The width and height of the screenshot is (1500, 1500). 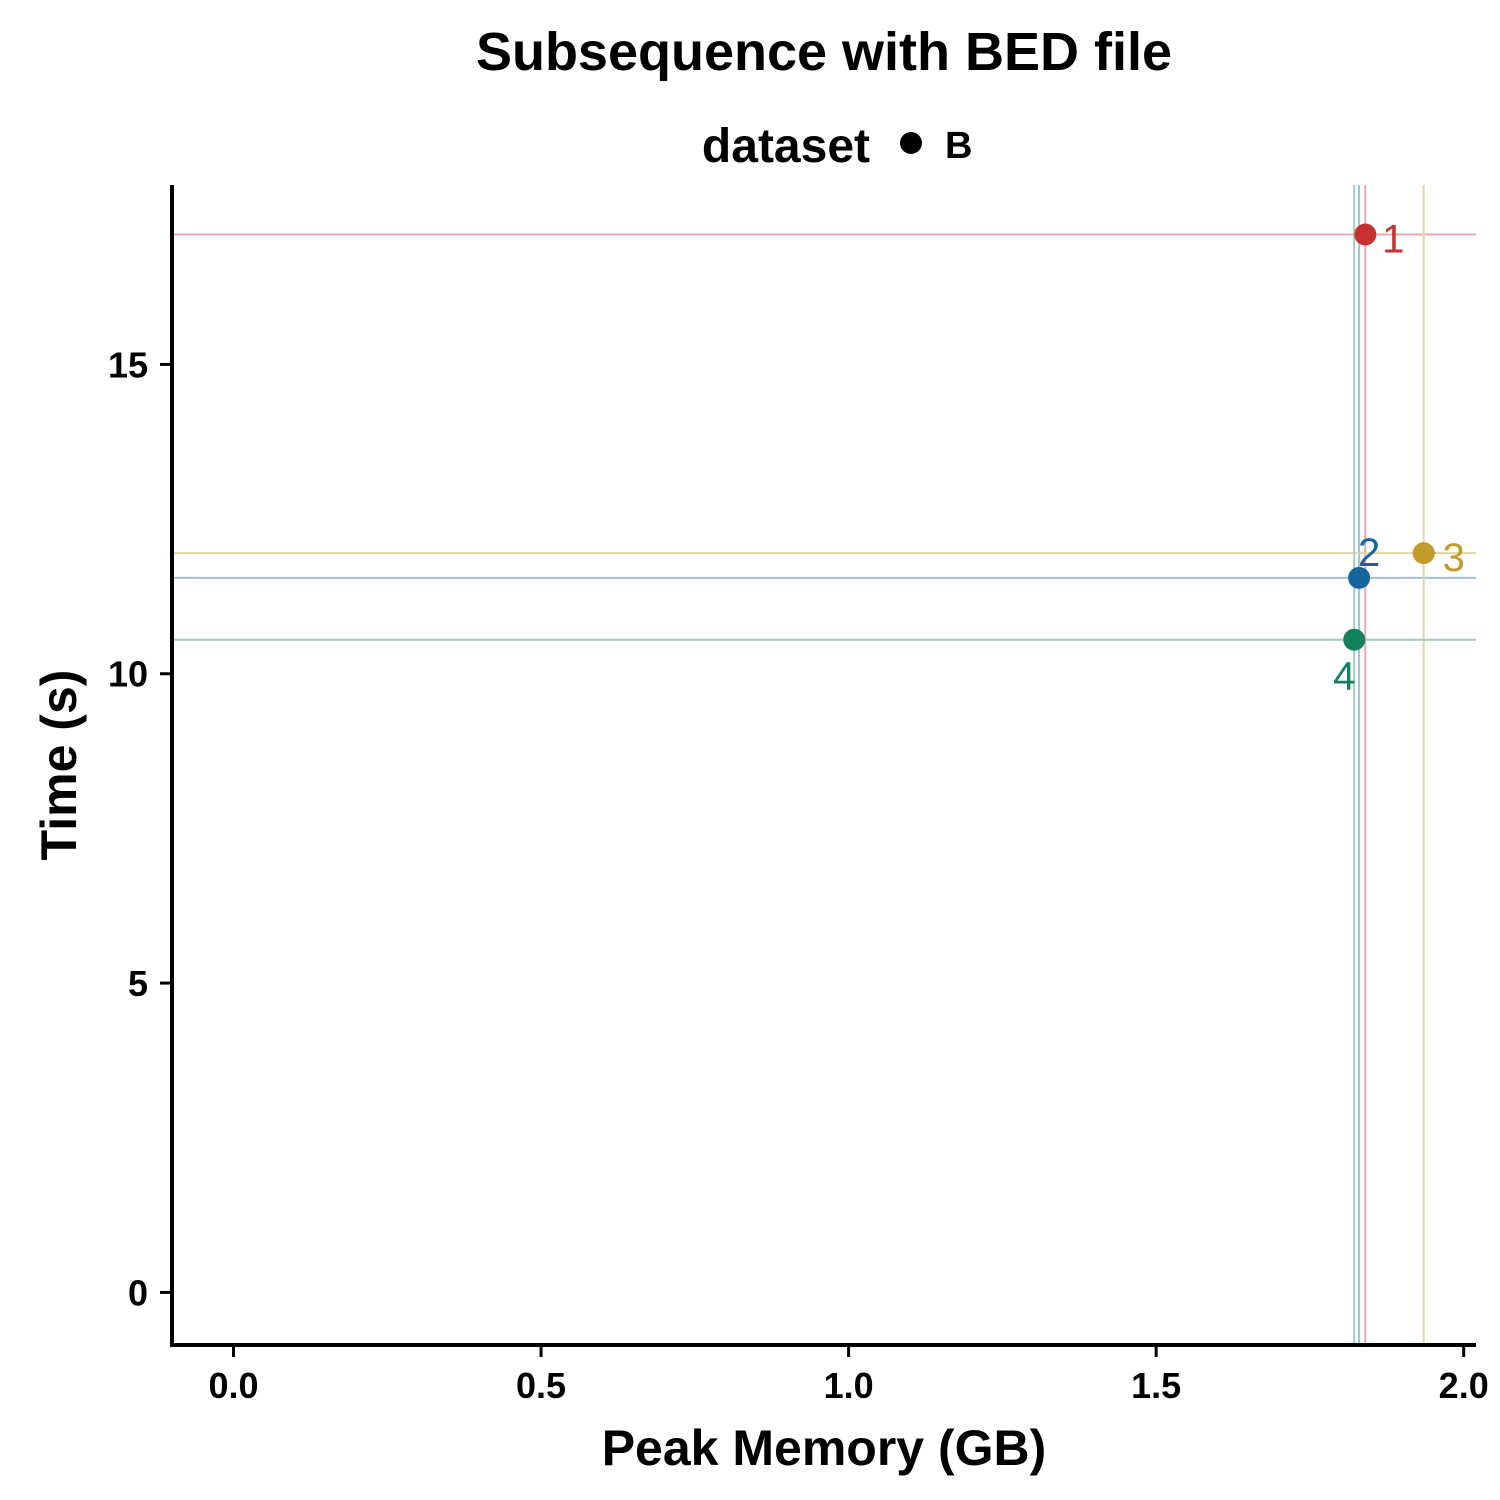 I want to click on y-axis-label: Time (s), so click(x=59, y=765).